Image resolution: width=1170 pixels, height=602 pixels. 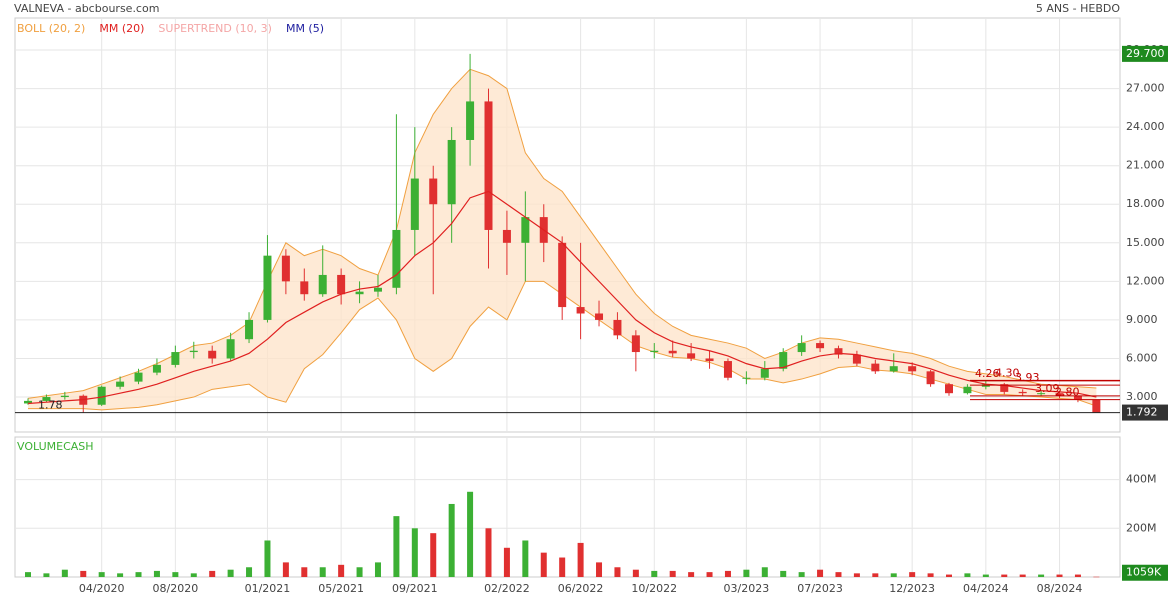 I want to click on low-label: 1.78, so click(x=50, y=405).